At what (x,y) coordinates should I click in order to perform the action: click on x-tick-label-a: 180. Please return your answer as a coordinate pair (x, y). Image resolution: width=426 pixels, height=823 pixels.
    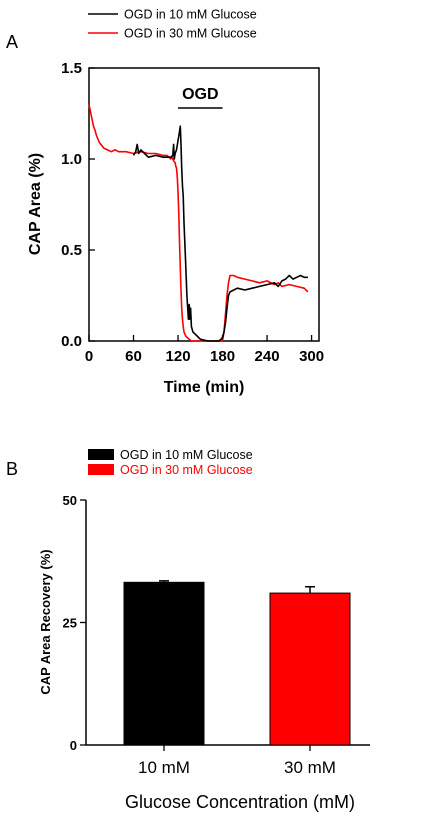
    Looking at the image, I should click on (222, 356).